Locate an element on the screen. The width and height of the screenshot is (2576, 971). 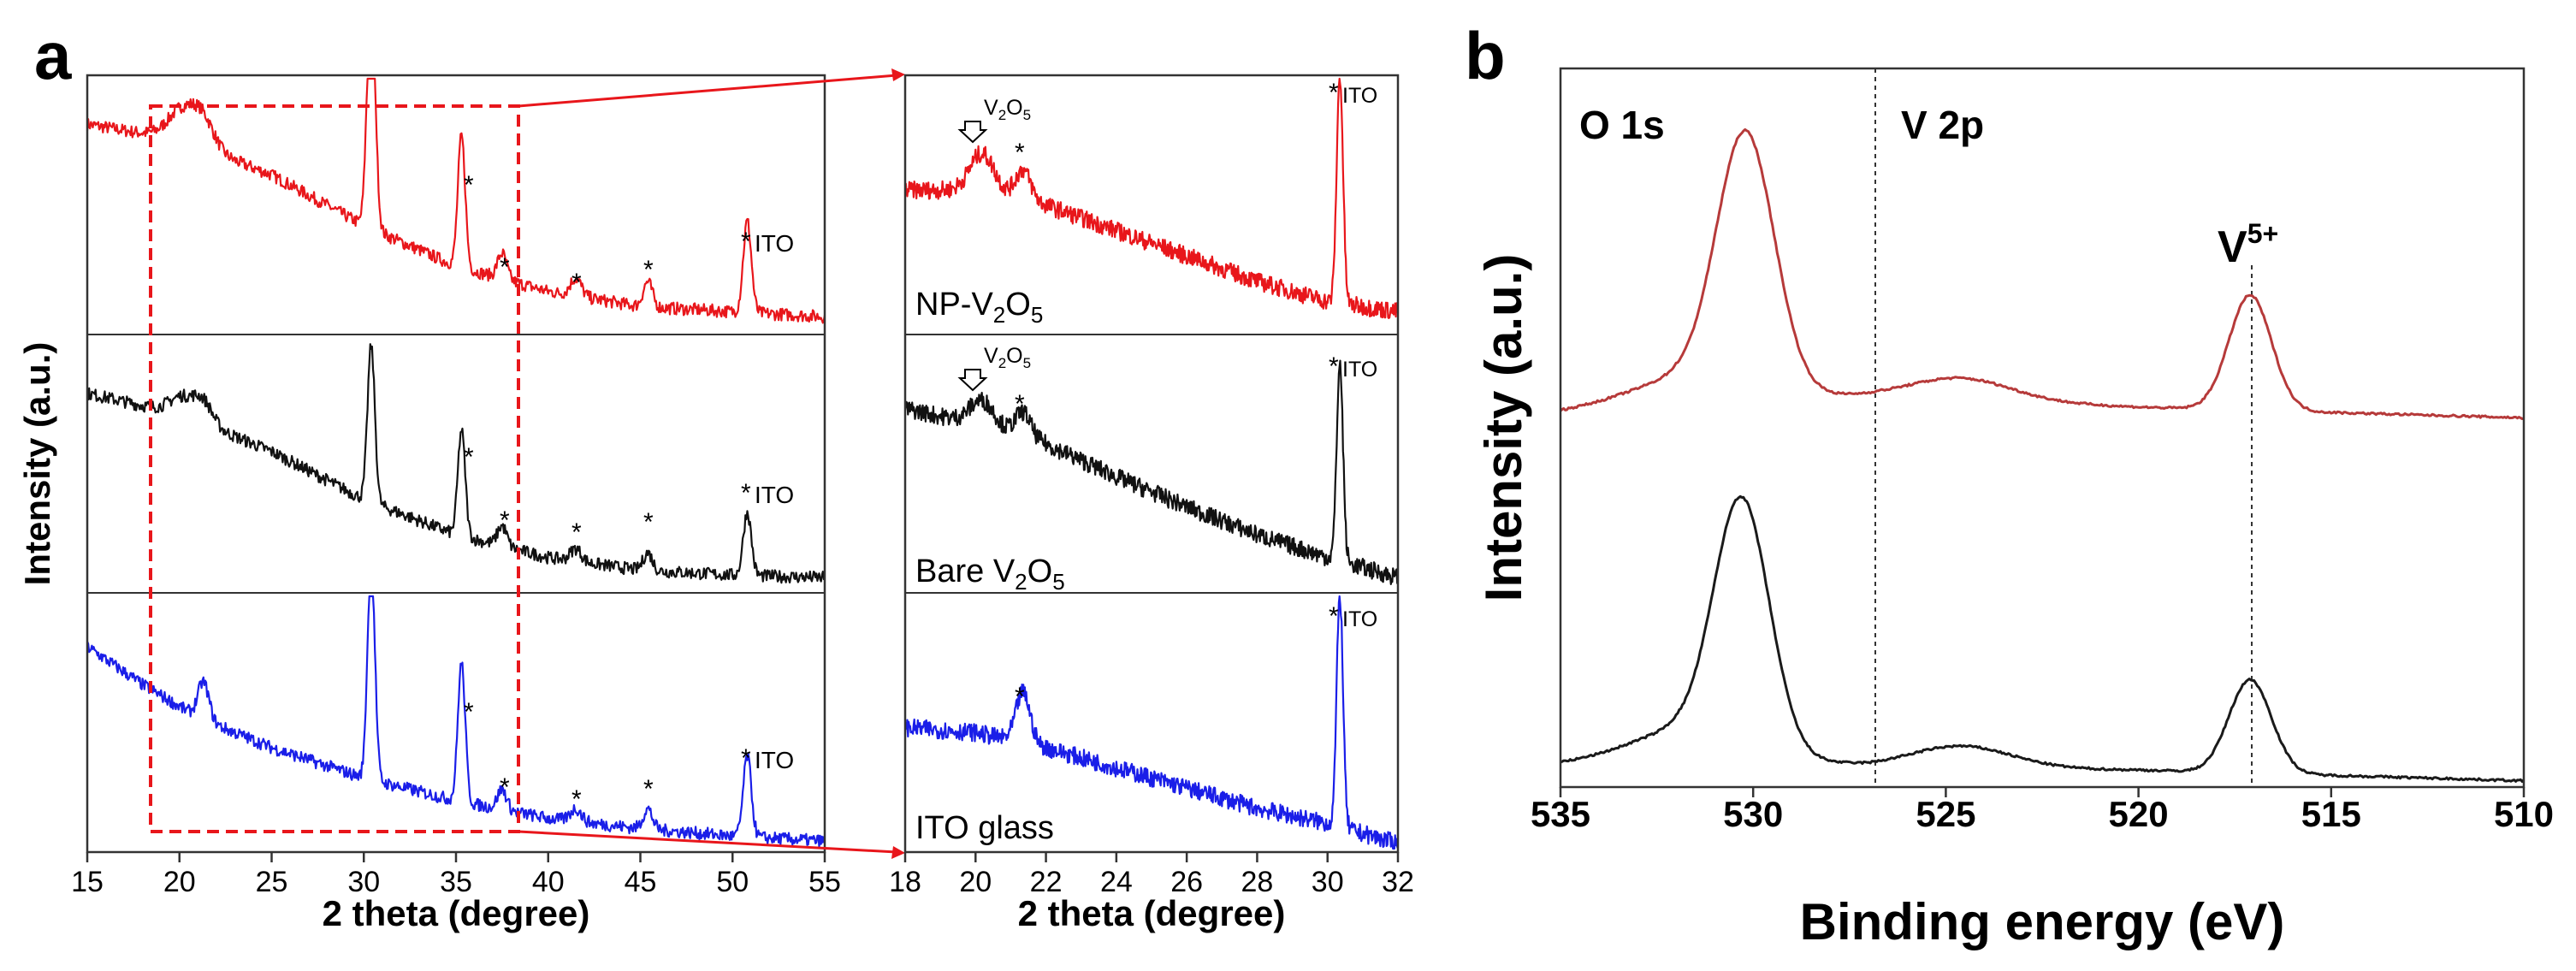
xps-xlabel: Binding energy (eV) is located at coordinates (2042, 921).